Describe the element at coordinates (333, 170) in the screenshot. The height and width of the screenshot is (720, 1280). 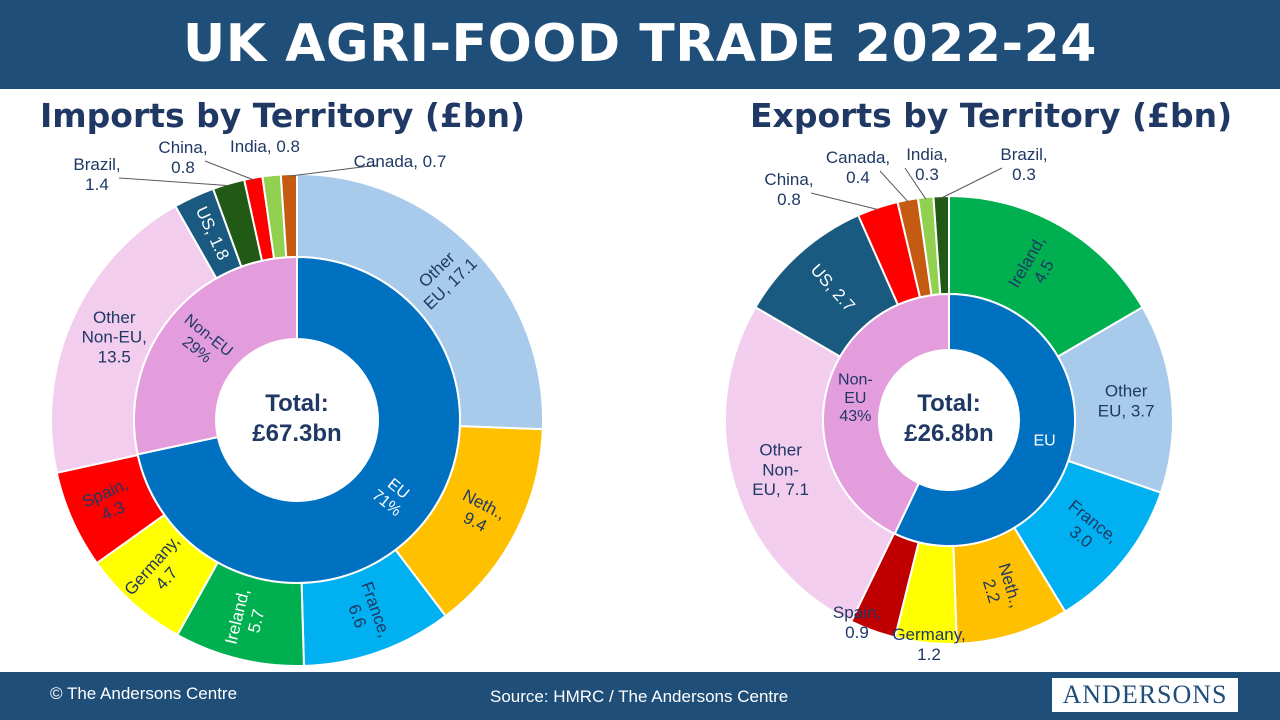
I see `imports-leader-canada` at that location.